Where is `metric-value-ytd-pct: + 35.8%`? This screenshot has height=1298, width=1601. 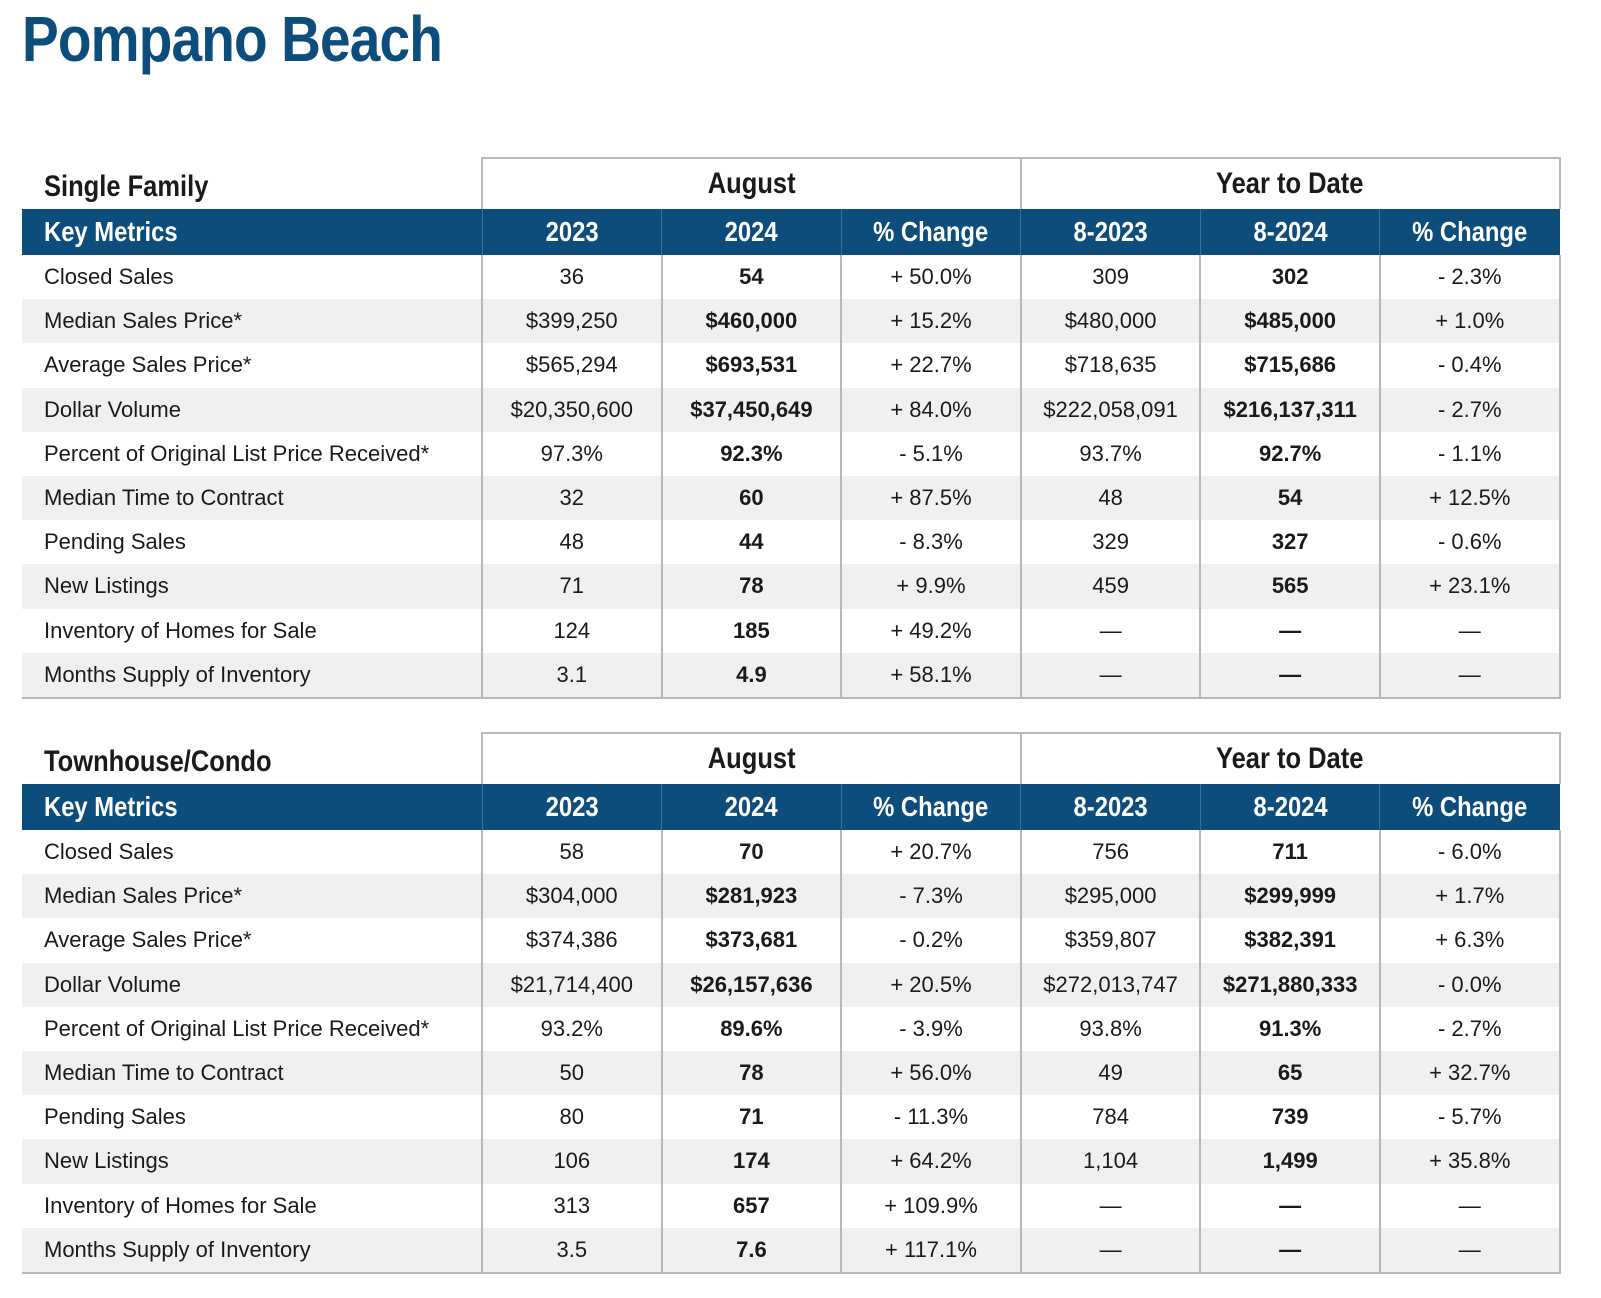
metric-value-ytd-pct: + 35.8% is located at coordinates (1469, 1161).